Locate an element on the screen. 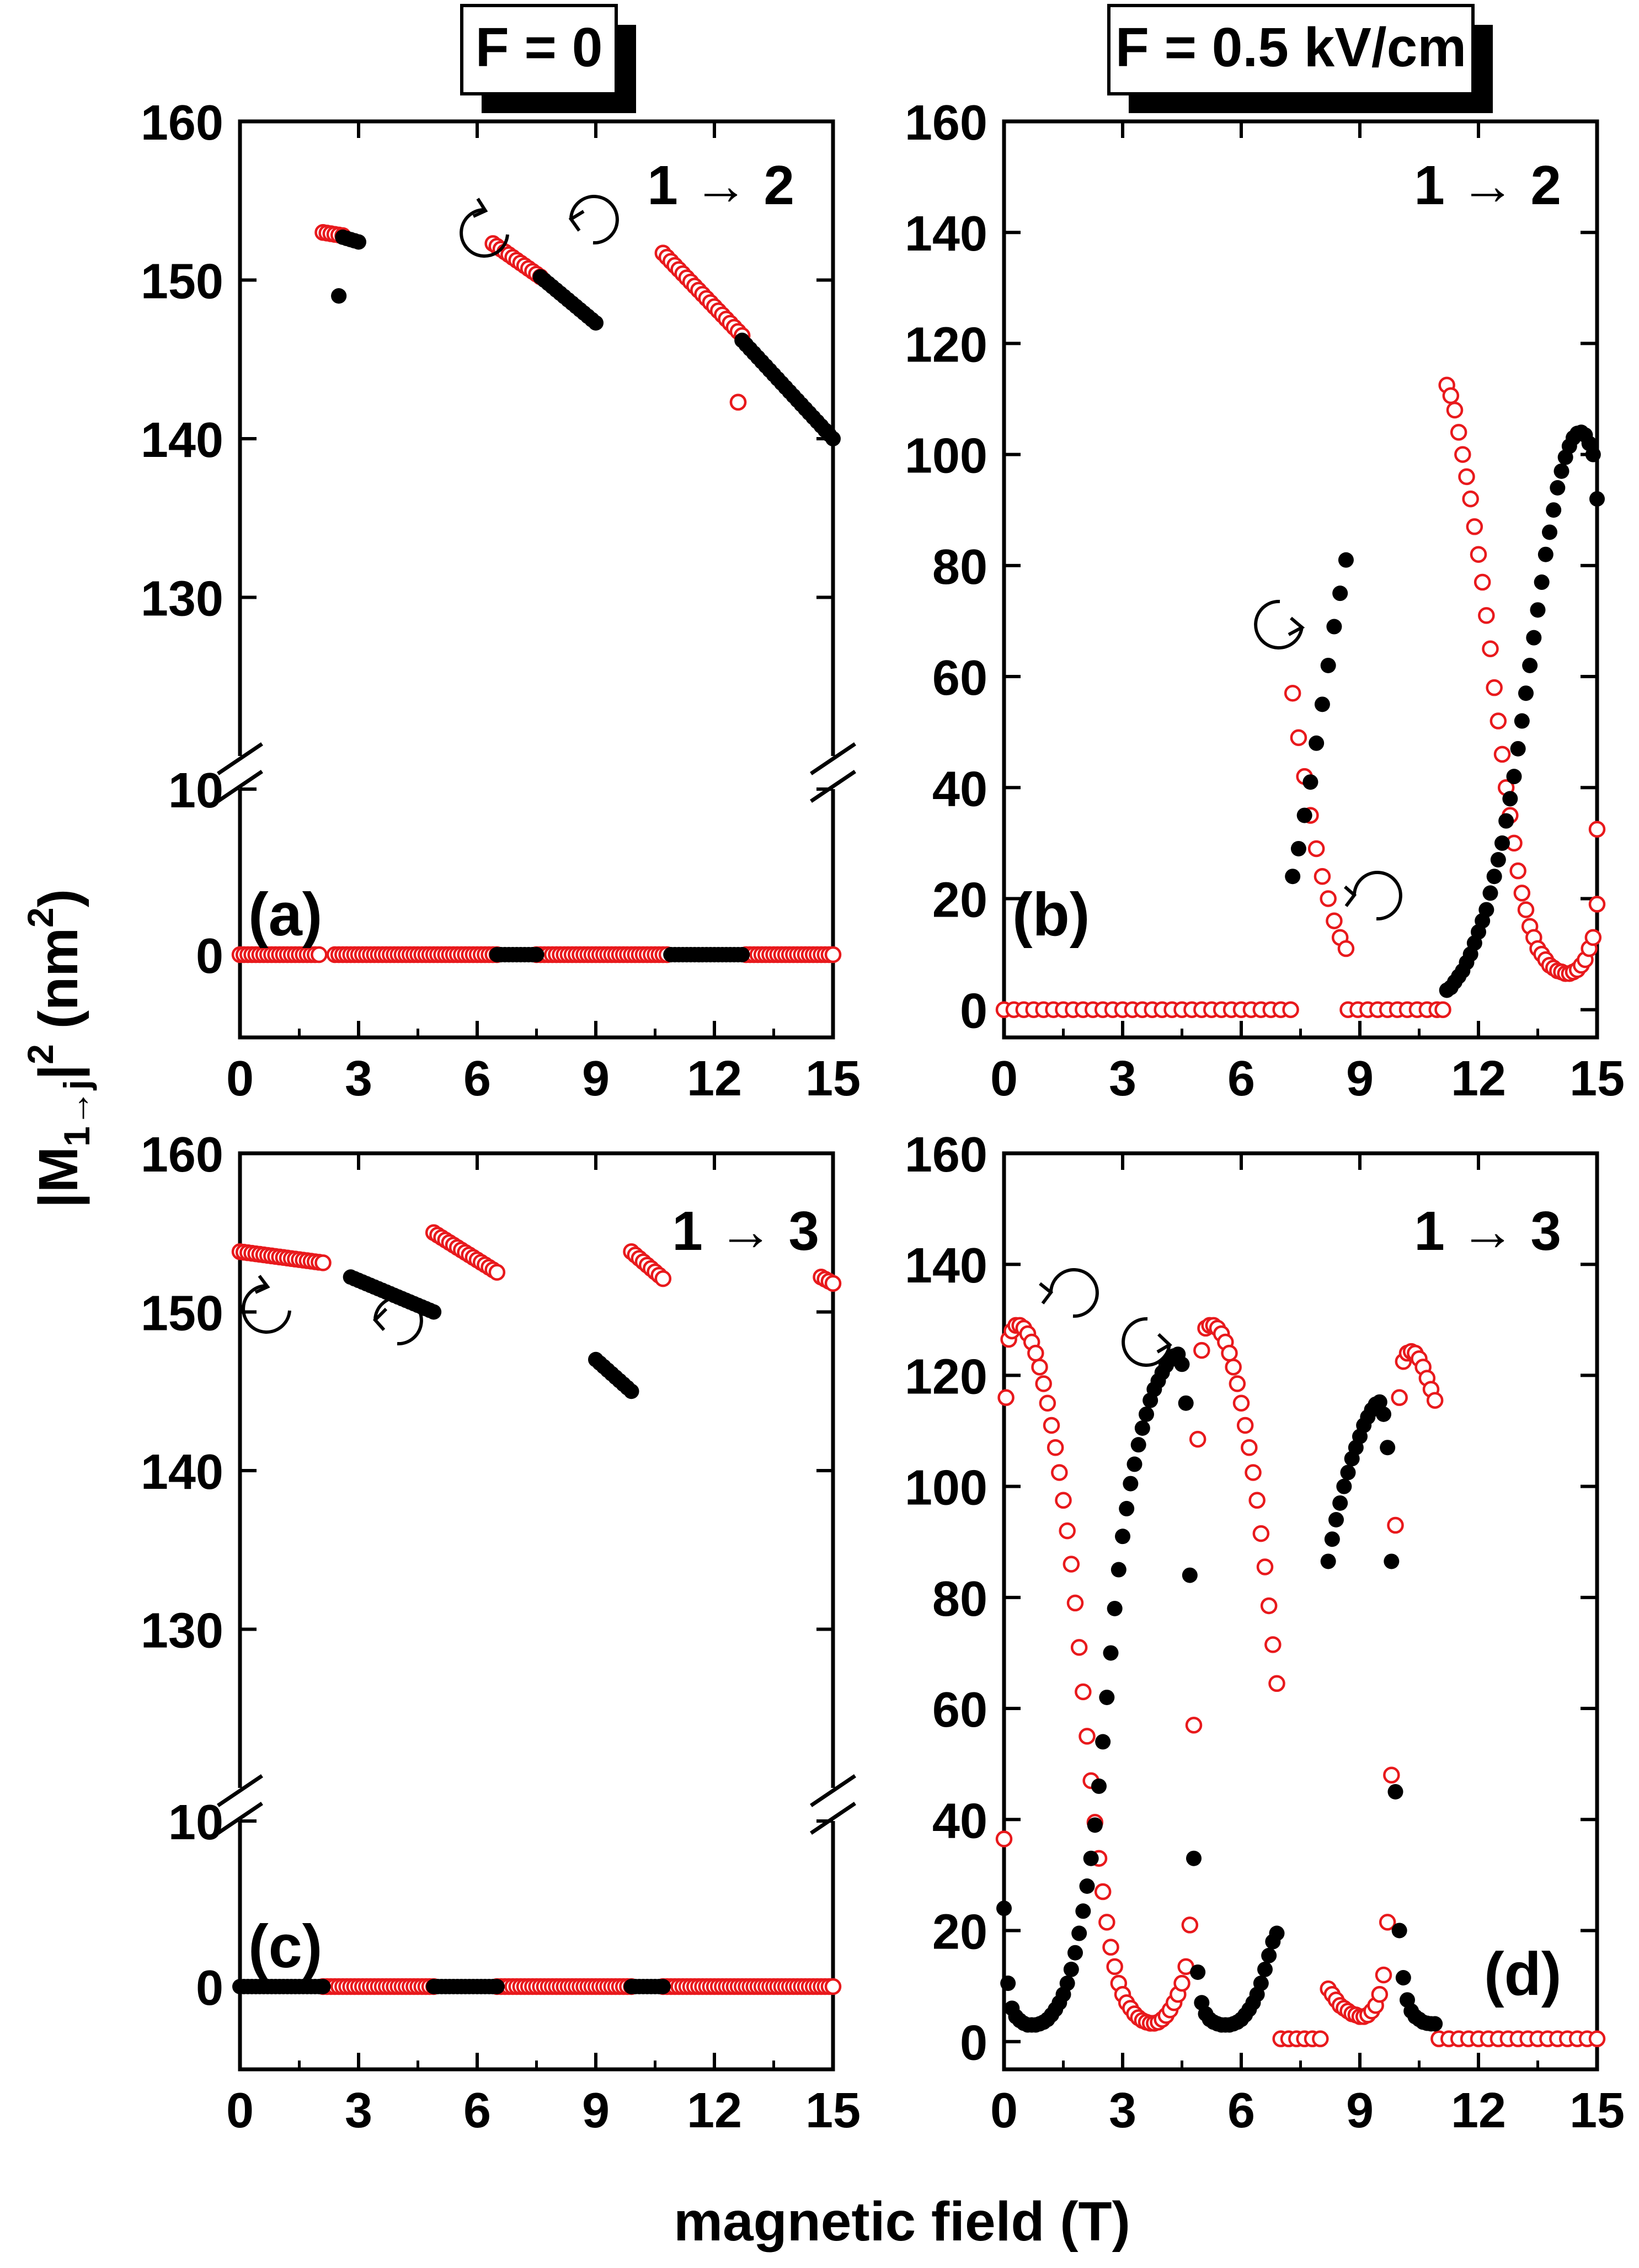 The height and width of the screenshot is (2268, 1639). y-tick-label: 150 is located at coordinates (182, 282).